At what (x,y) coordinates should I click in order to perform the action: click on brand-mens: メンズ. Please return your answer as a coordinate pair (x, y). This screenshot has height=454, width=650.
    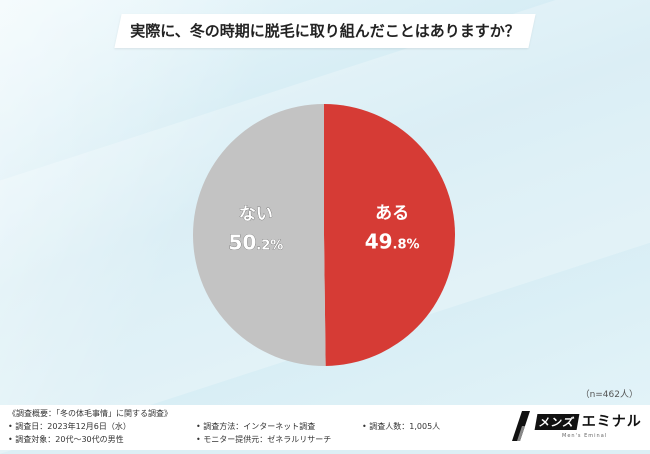
    Looking at the image, I should click on (557, 422).